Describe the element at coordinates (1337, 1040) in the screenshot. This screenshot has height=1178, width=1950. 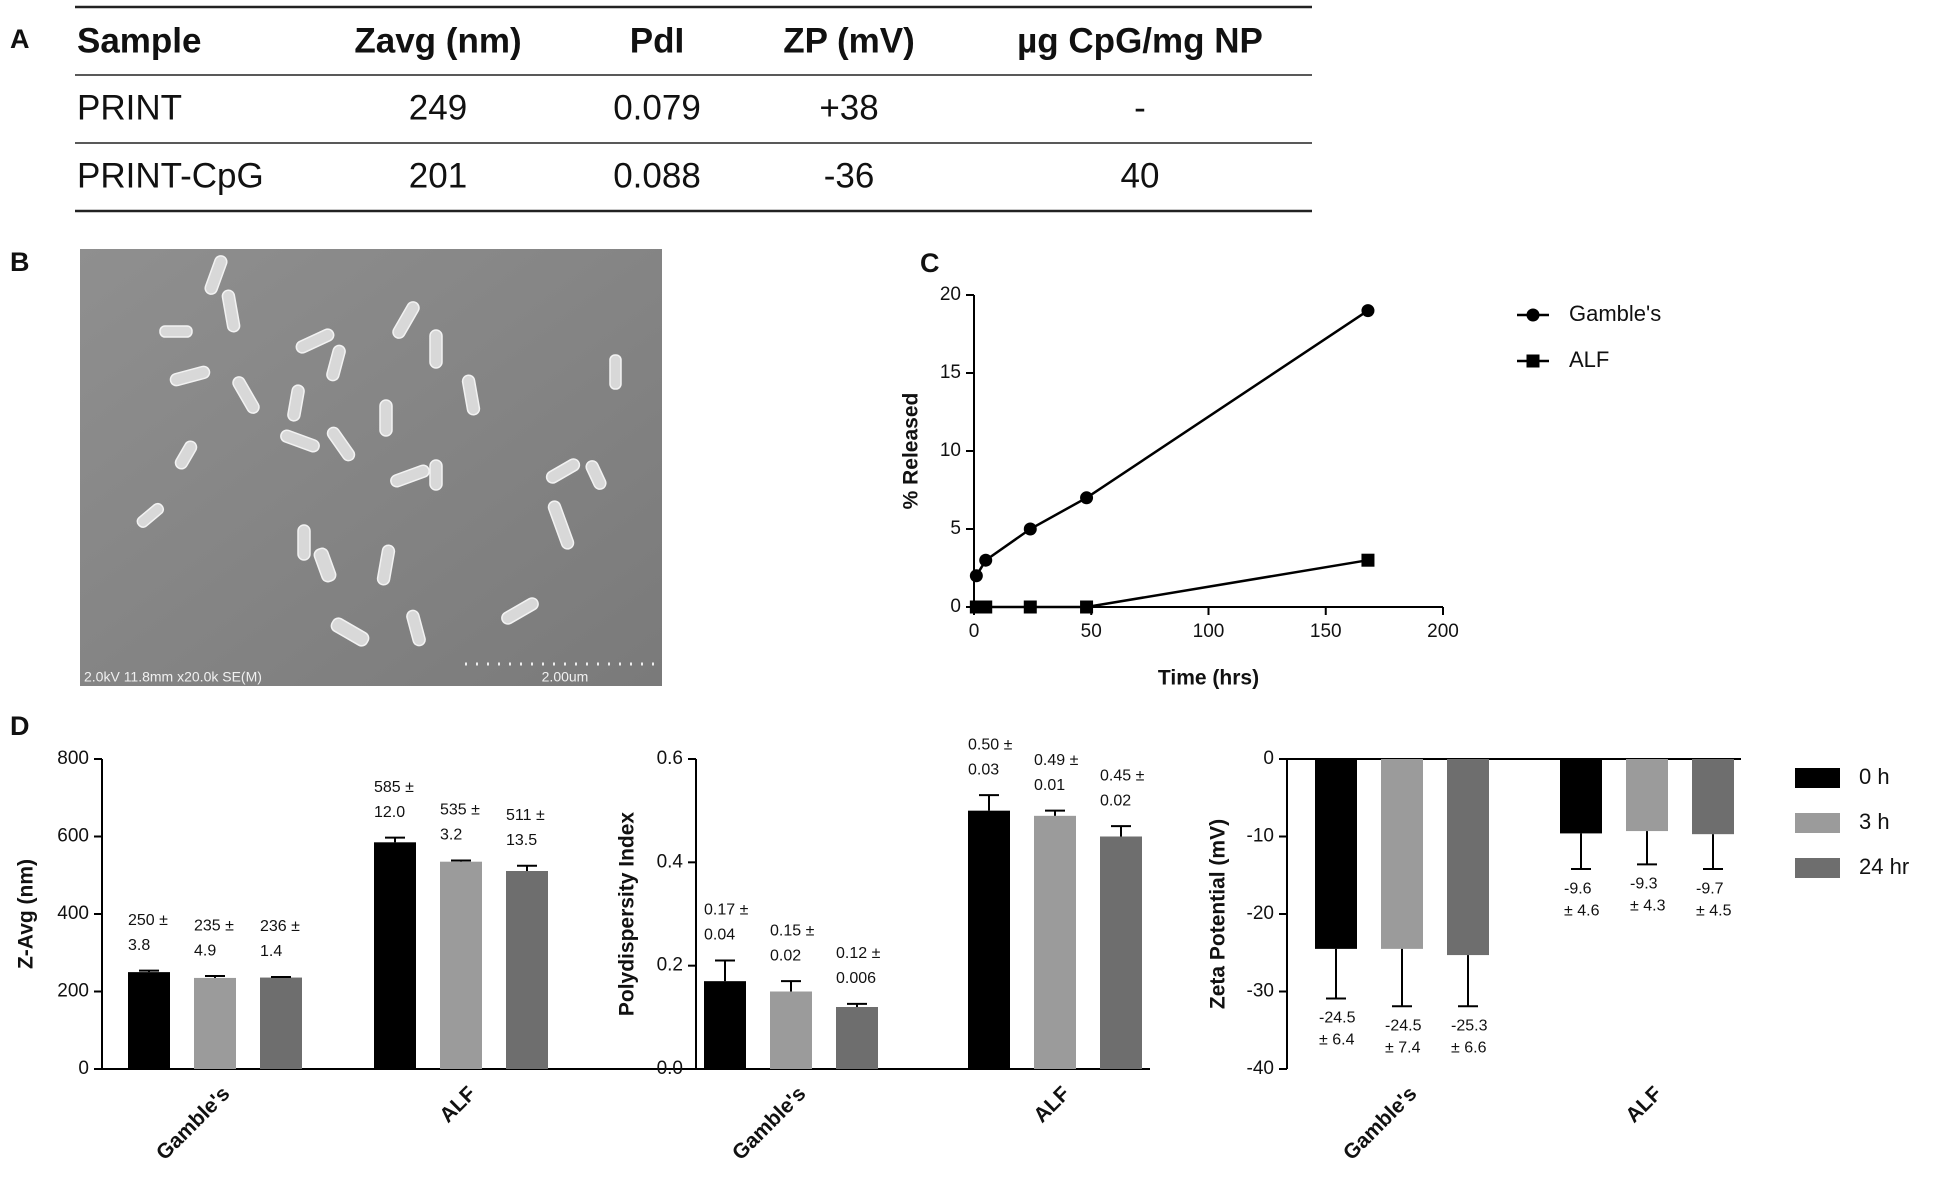
I see `error-label: ± 6.4` at that location.